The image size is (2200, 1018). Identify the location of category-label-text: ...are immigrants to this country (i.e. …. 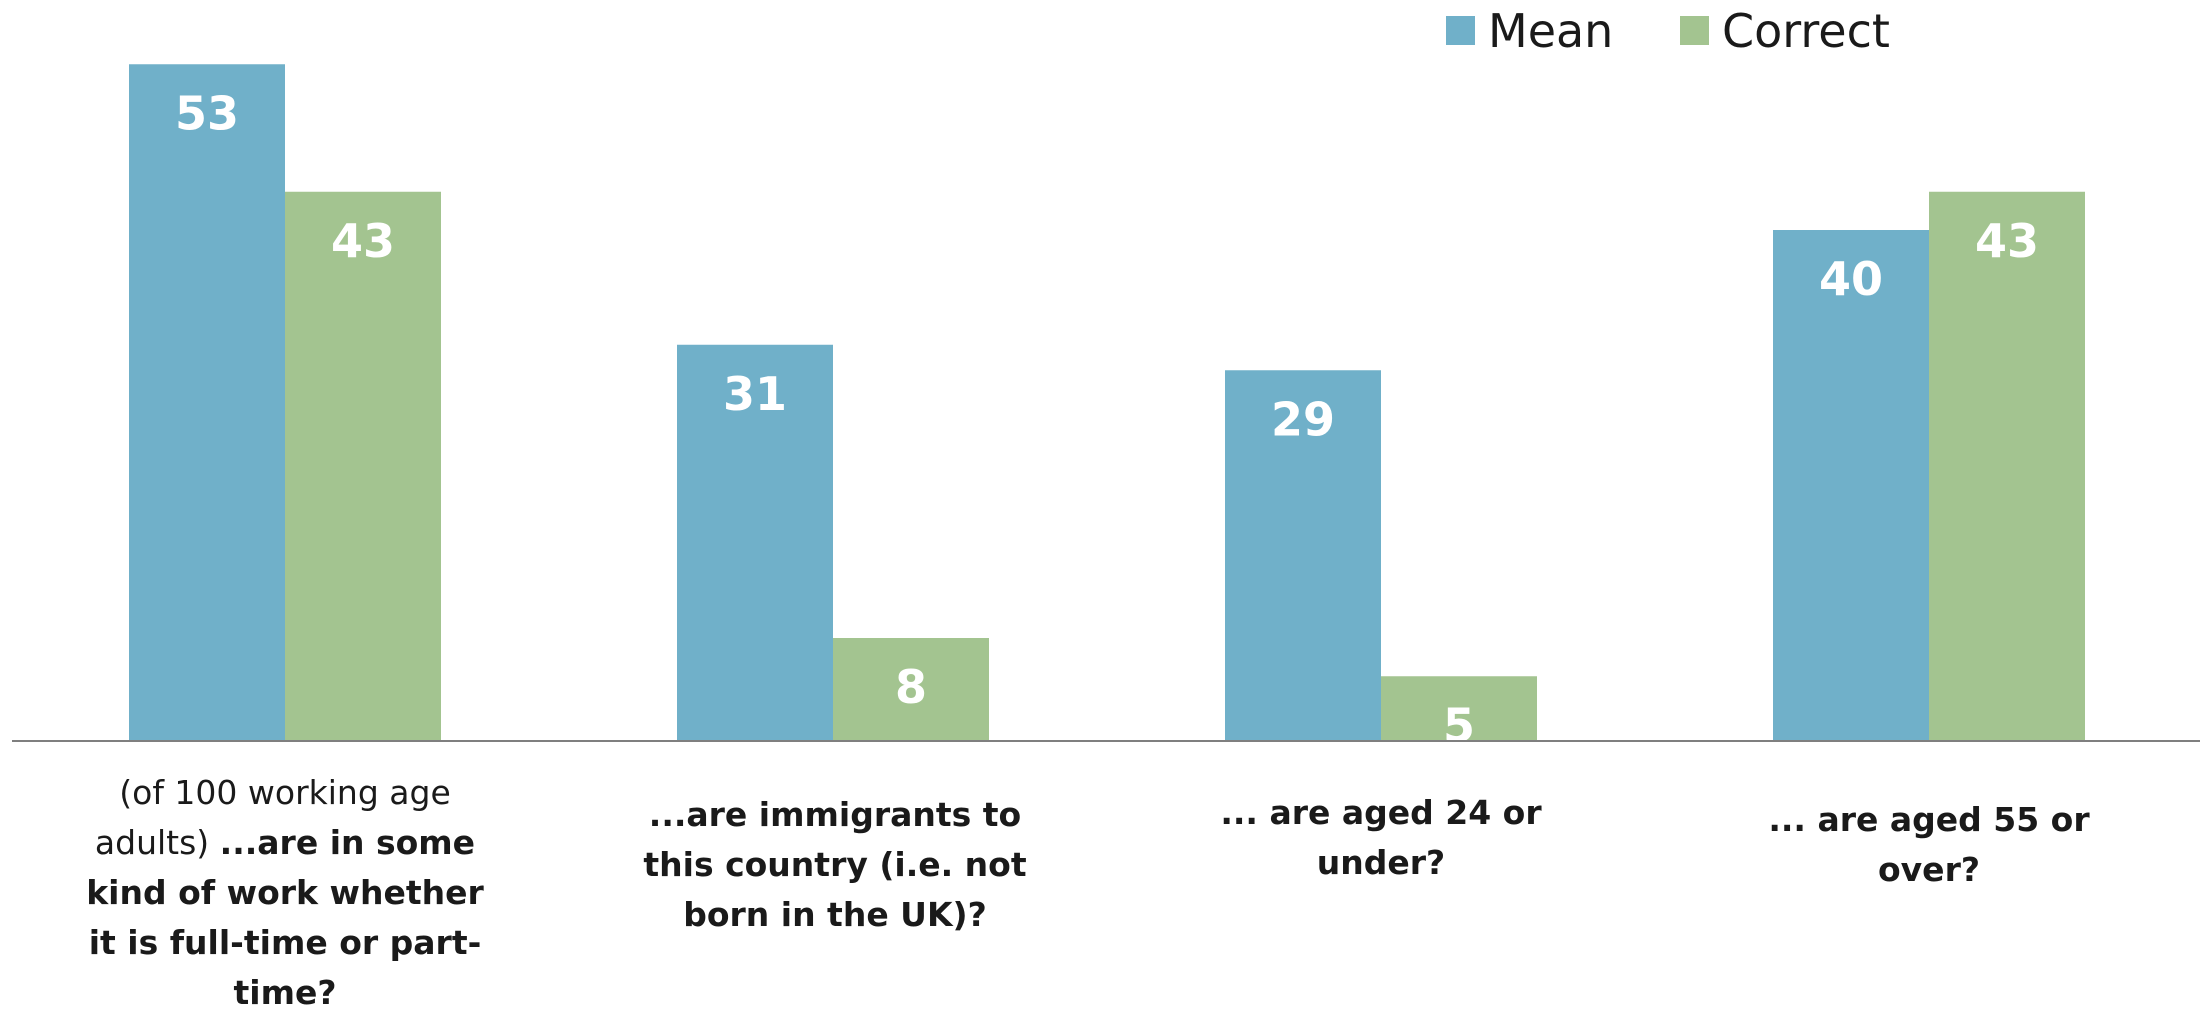
(835, 864).